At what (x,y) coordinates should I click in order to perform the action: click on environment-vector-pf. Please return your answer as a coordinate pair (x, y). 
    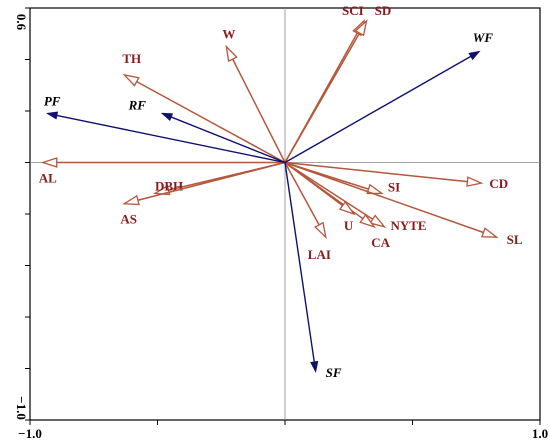
    Looking at the image, I should click on (171, 139).